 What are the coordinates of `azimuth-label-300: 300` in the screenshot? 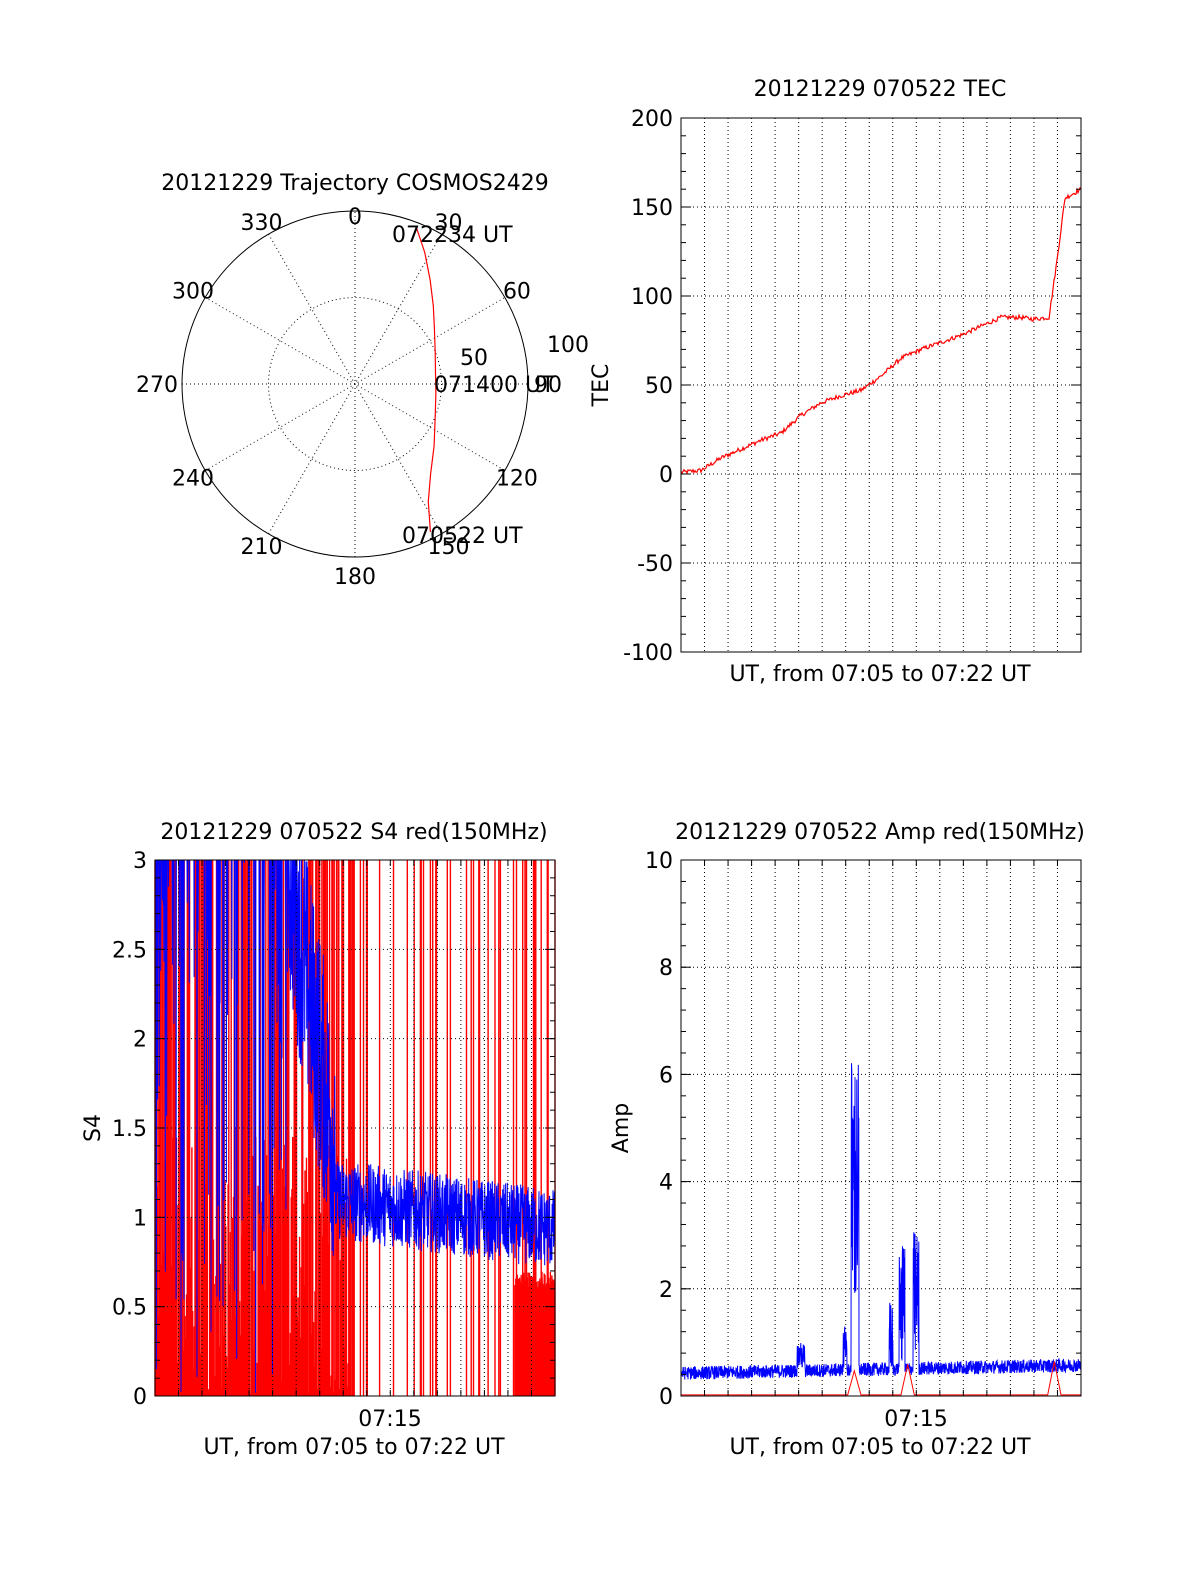 It's located at (193, 292).